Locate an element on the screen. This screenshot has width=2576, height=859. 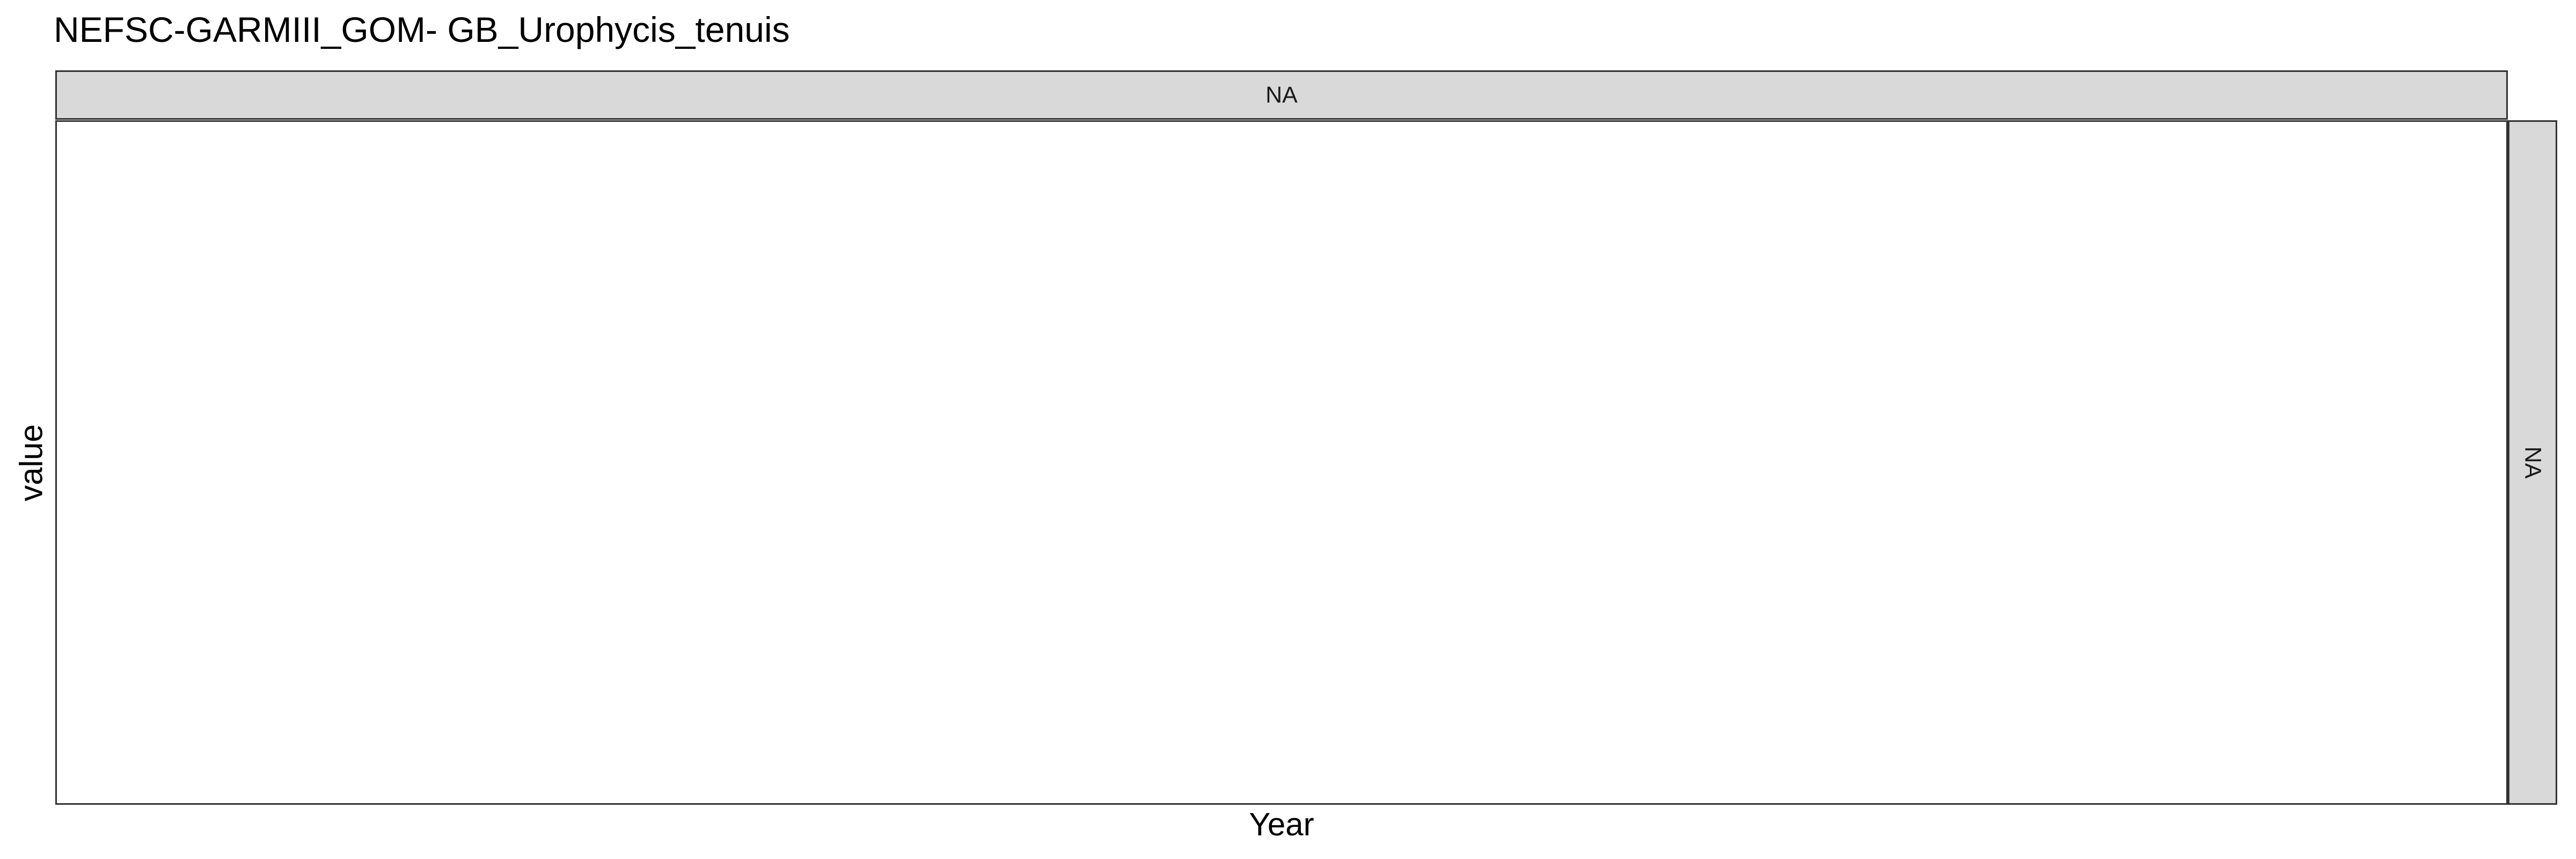
facet-strip-top: NA is located at coordinates (1281, 95).